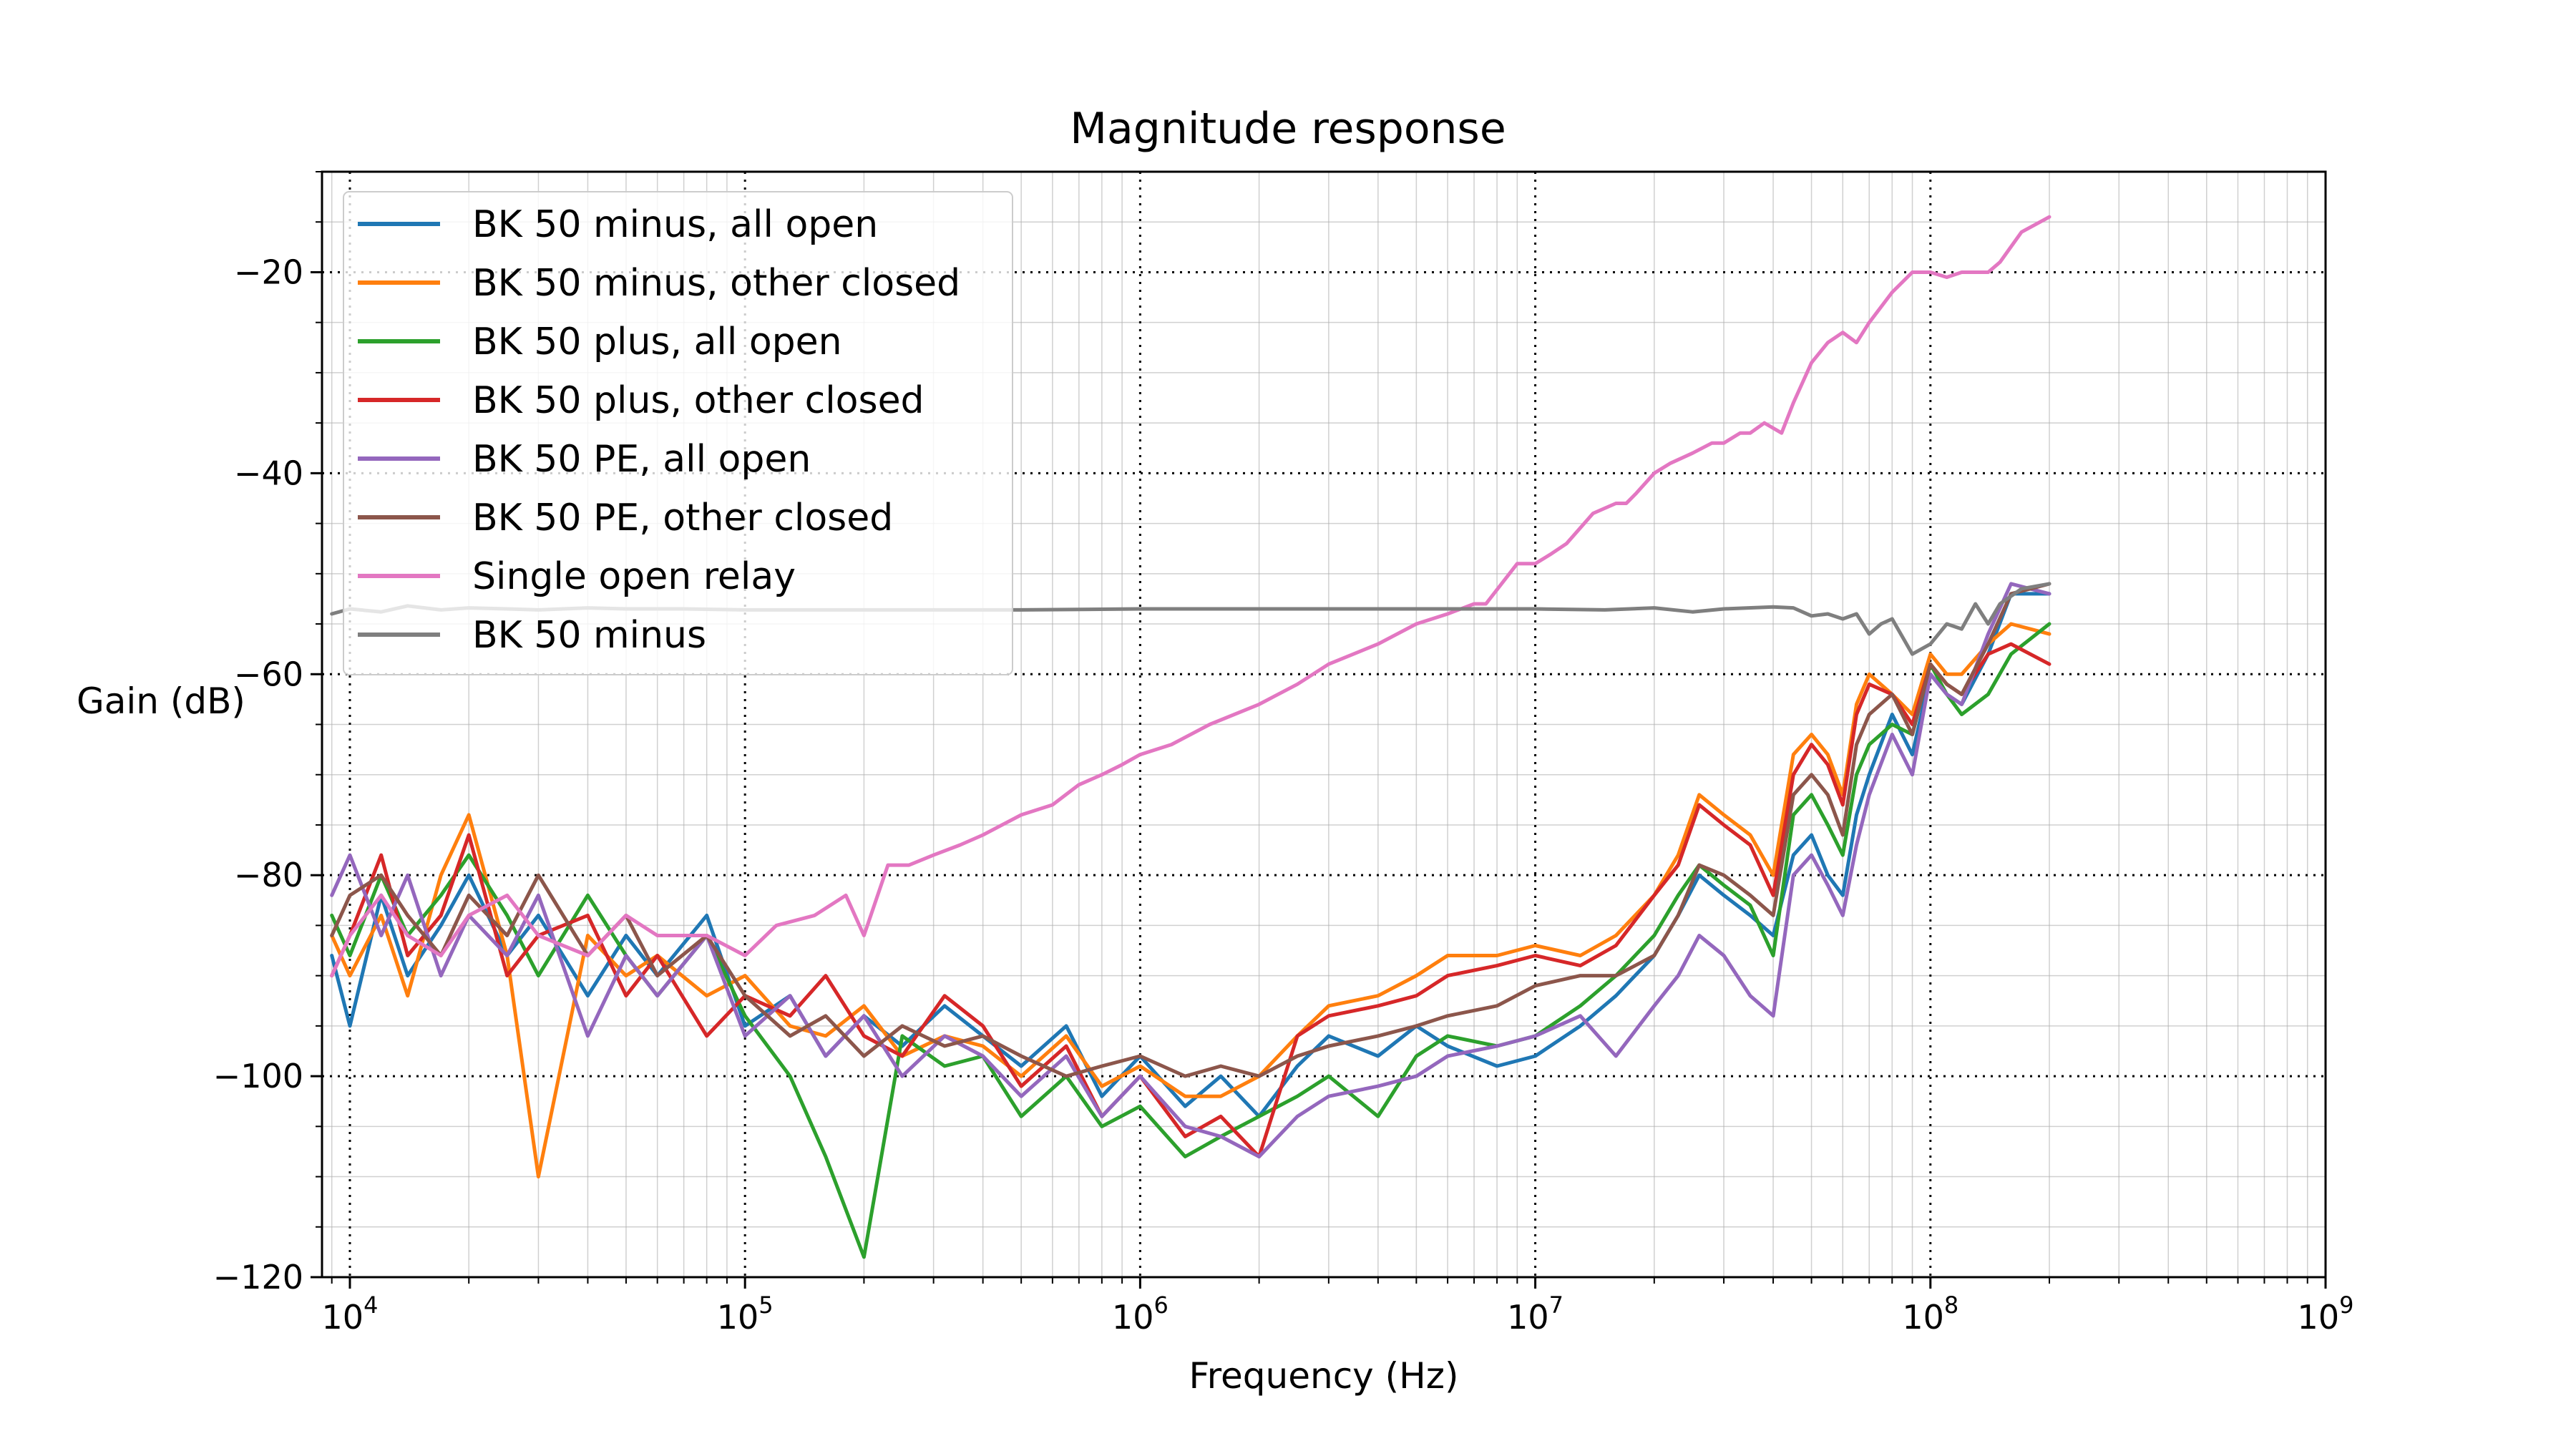 The image size is (2576, 1431). Describe the element at coordinates (675, 224) in the screenshot. I see `legend-label: BK 50 minus, all open` at that location.